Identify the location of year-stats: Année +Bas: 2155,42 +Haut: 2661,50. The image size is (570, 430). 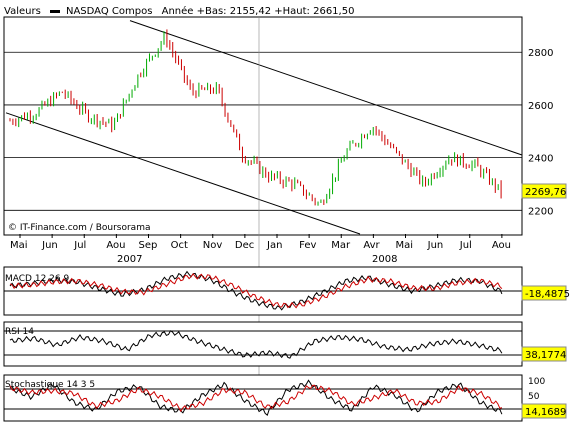
(258, 11).